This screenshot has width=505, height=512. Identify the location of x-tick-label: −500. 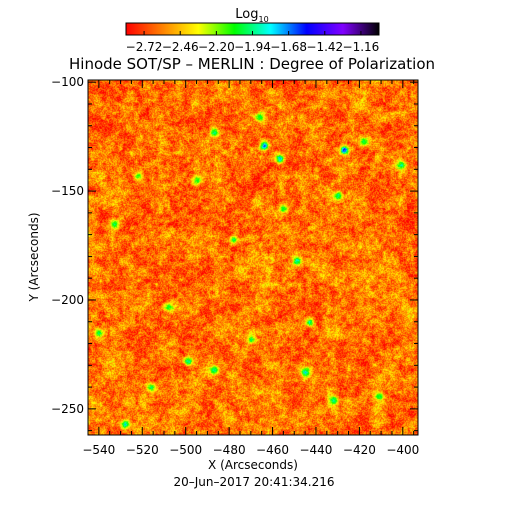
(185, 450).